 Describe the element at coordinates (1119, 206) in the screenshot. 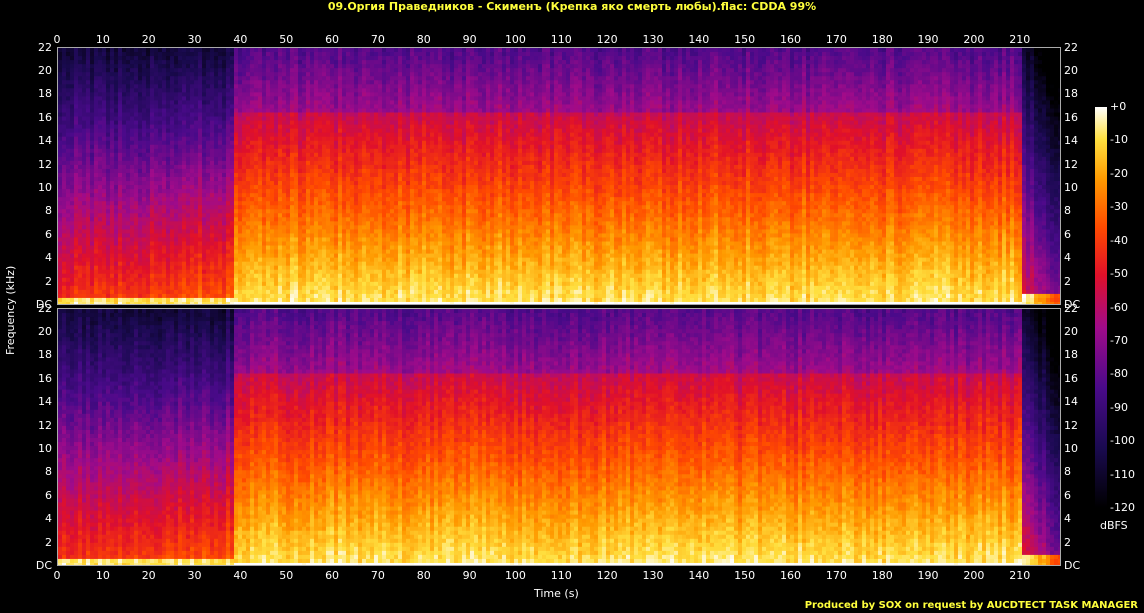

I see `colorbar-tick: -30` at that location.